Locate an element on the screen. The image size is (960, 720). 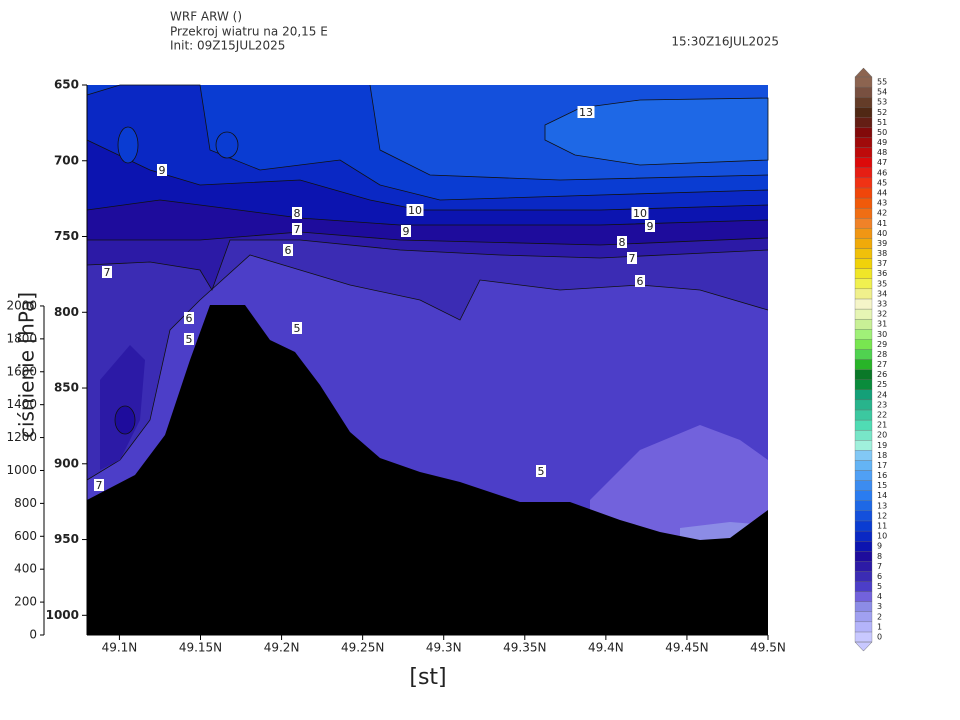
y2-tick-label: 600 is located at coordinates (25, 536).